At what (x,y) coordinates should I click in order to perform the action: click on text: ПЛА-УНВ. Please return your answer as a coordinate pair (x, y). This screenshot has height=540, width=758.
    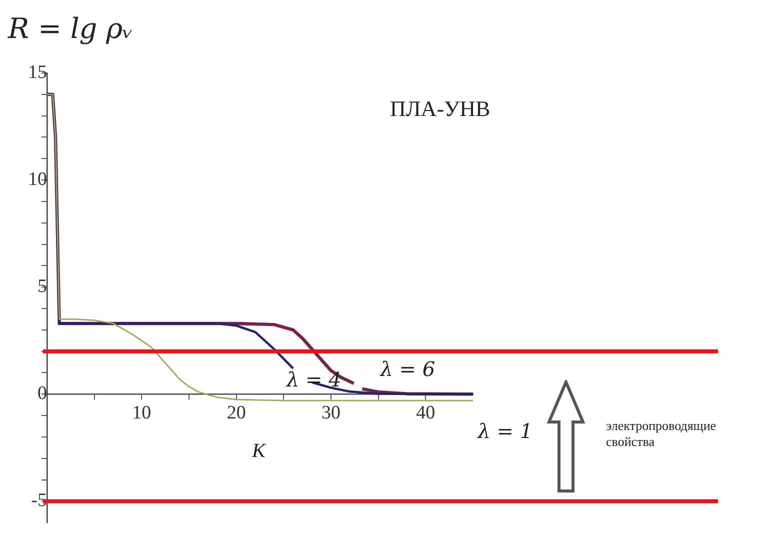
    Looking at the image, I should click on (440, 109).